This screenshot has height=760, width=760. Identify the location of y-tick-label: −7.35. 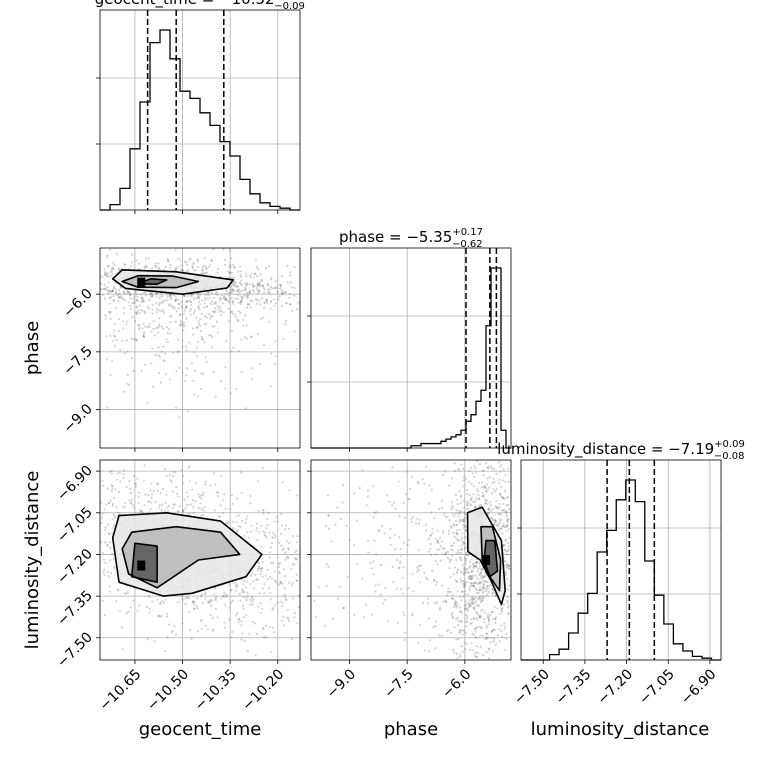
(75, 609).